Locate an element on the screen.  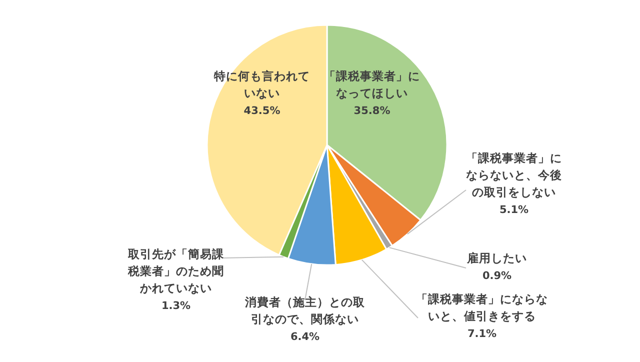
slice-label: 特に何も言われていない is located at coordinates (261, 84).